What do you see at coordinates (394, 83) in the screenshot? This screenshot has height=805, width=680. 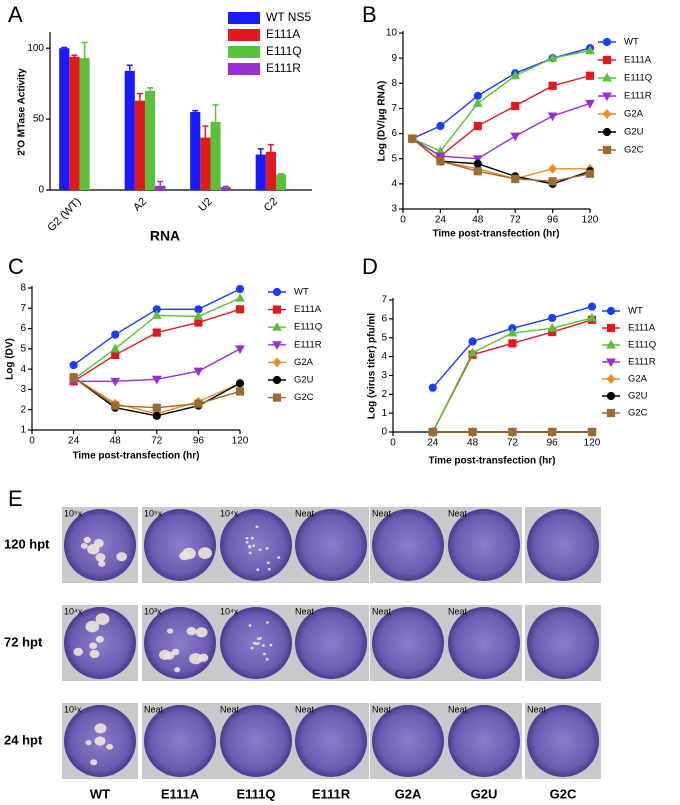 I see `y-tick-label: 8` at bounding box center [394, 83].